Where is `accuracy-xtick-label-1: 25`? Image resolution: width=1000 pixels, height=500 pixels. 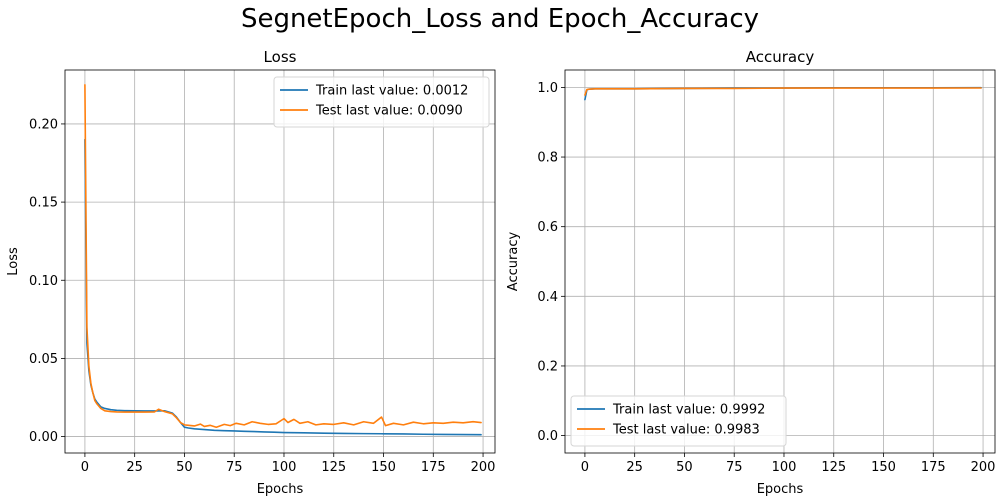 accuracy-xtick-label-1: 25 is located at coordinates (634, 467).